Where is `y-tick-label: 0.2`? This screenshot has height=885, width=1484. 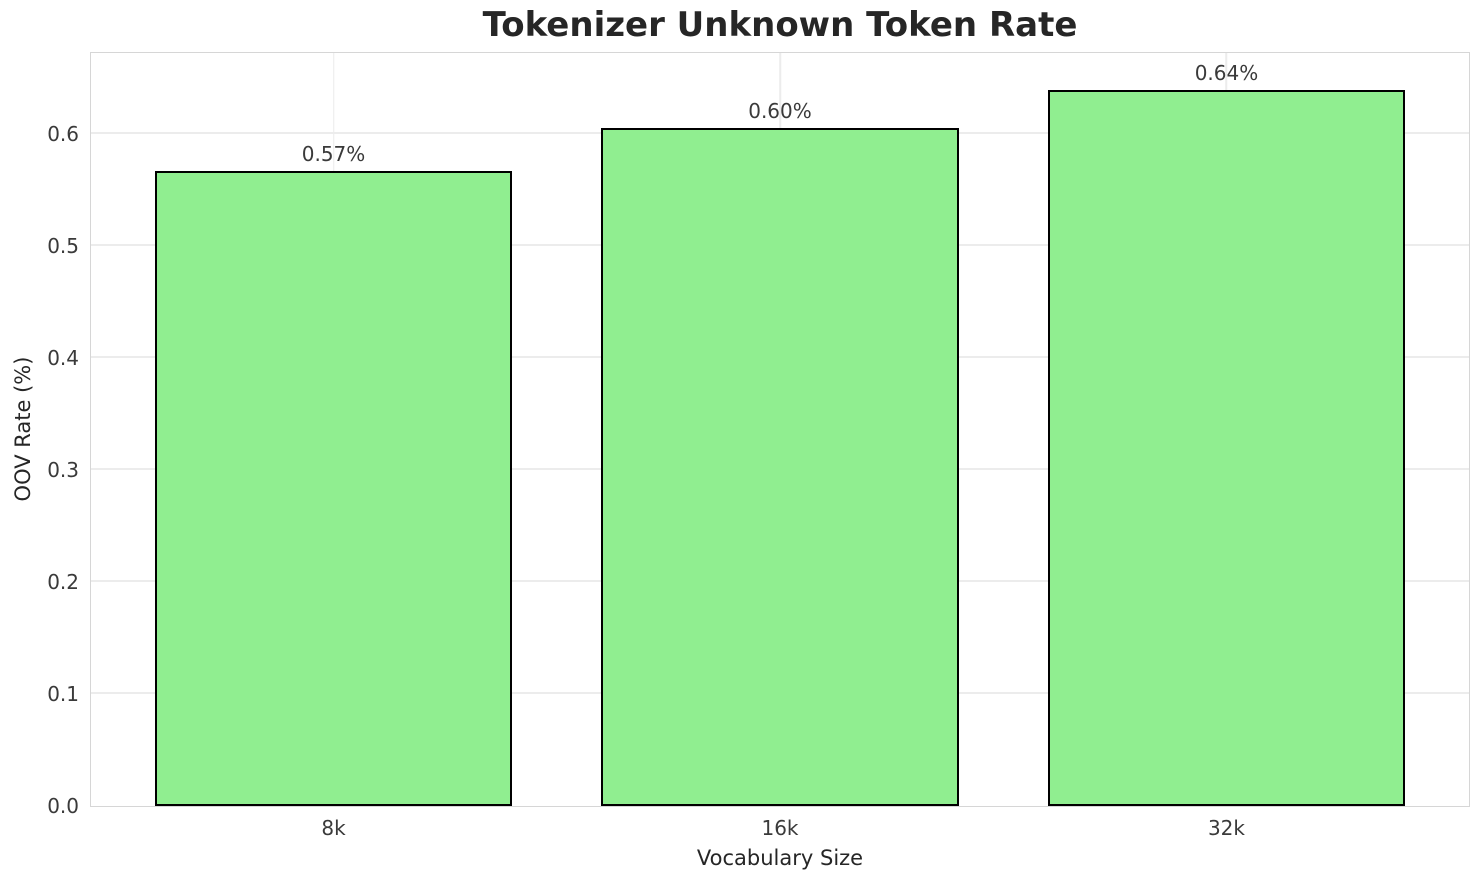
y-tick-label: 0.2 is located at coordinates (63, 581).